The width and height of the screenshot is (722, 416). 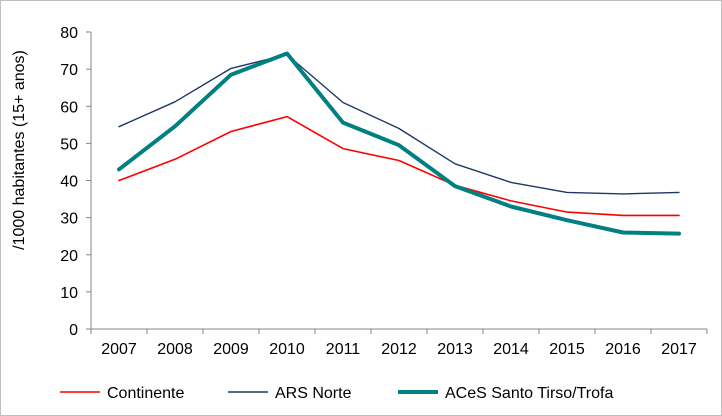 I want to click on x-tick-label: 2014, so click(x=511, y=349).